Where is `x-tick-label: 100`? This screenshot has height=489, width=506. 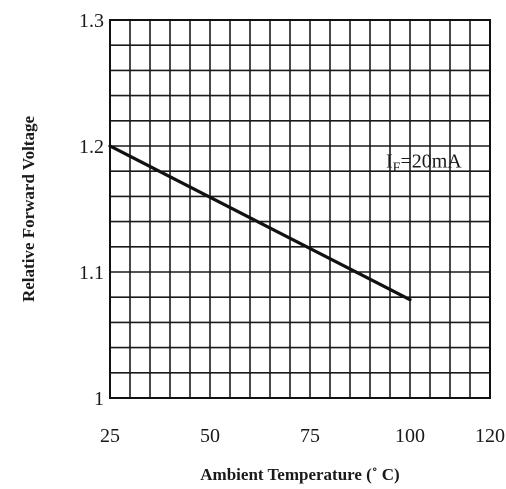
x-tick-label: 100 is located at coordinates (410, 436).